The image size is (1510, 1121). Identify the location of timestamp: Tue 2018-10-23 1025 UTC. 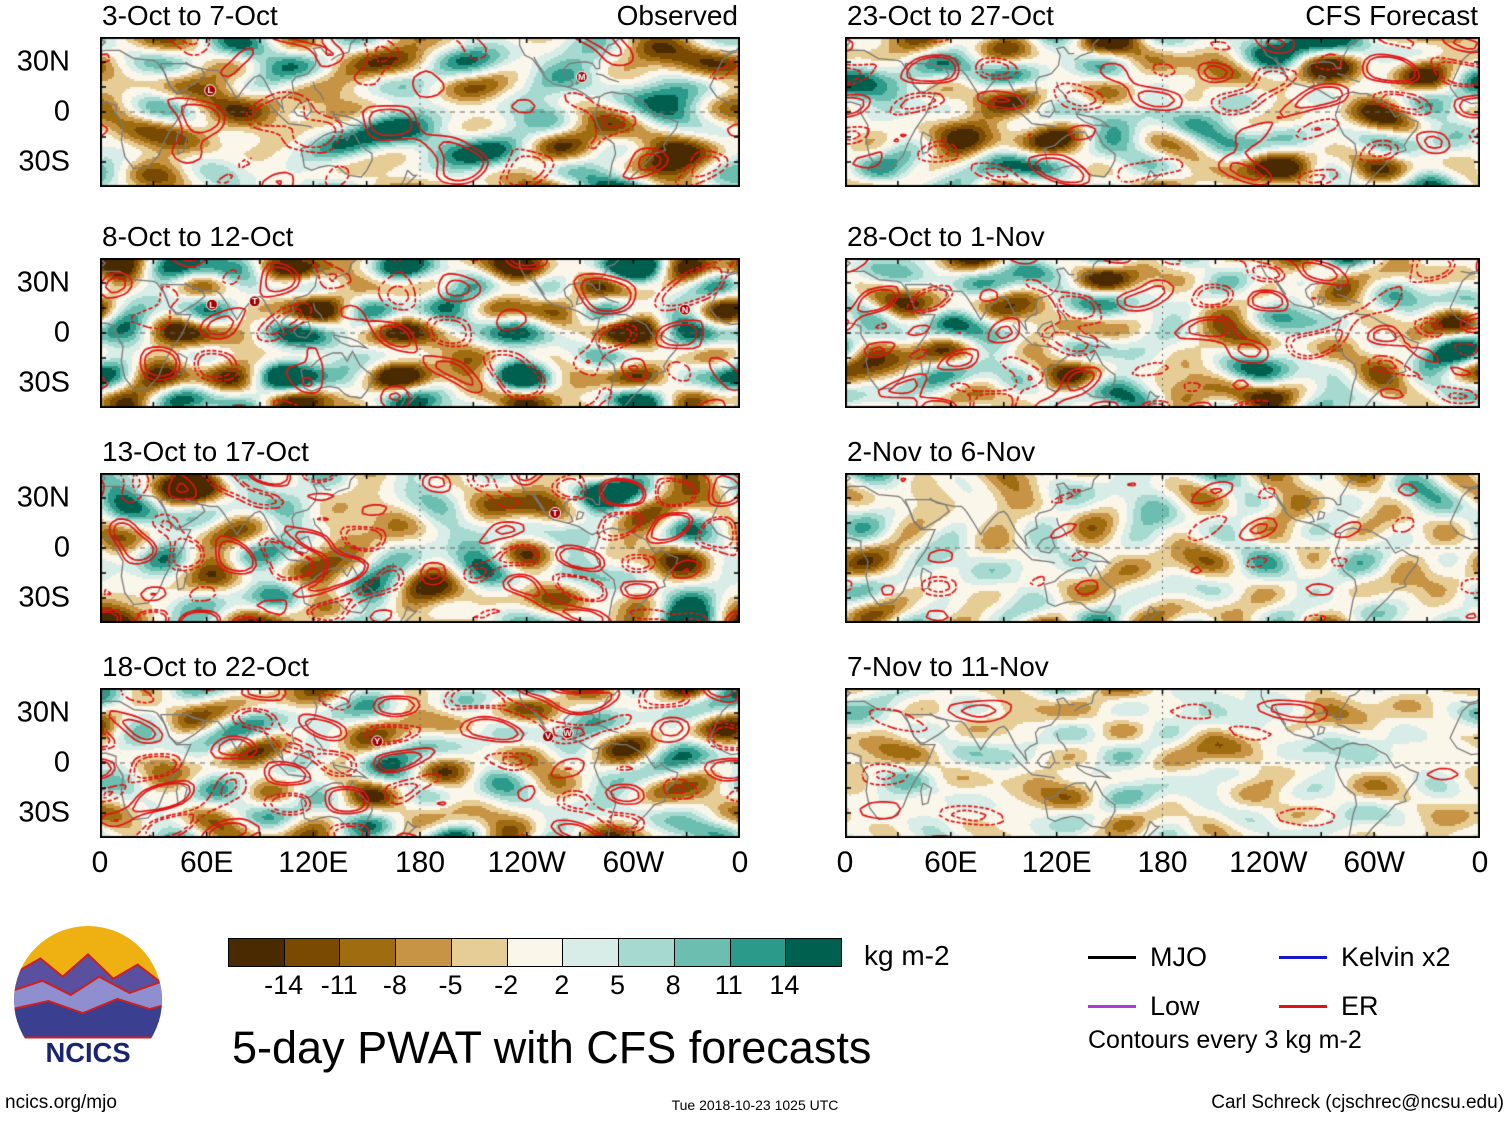
(755, 1105).